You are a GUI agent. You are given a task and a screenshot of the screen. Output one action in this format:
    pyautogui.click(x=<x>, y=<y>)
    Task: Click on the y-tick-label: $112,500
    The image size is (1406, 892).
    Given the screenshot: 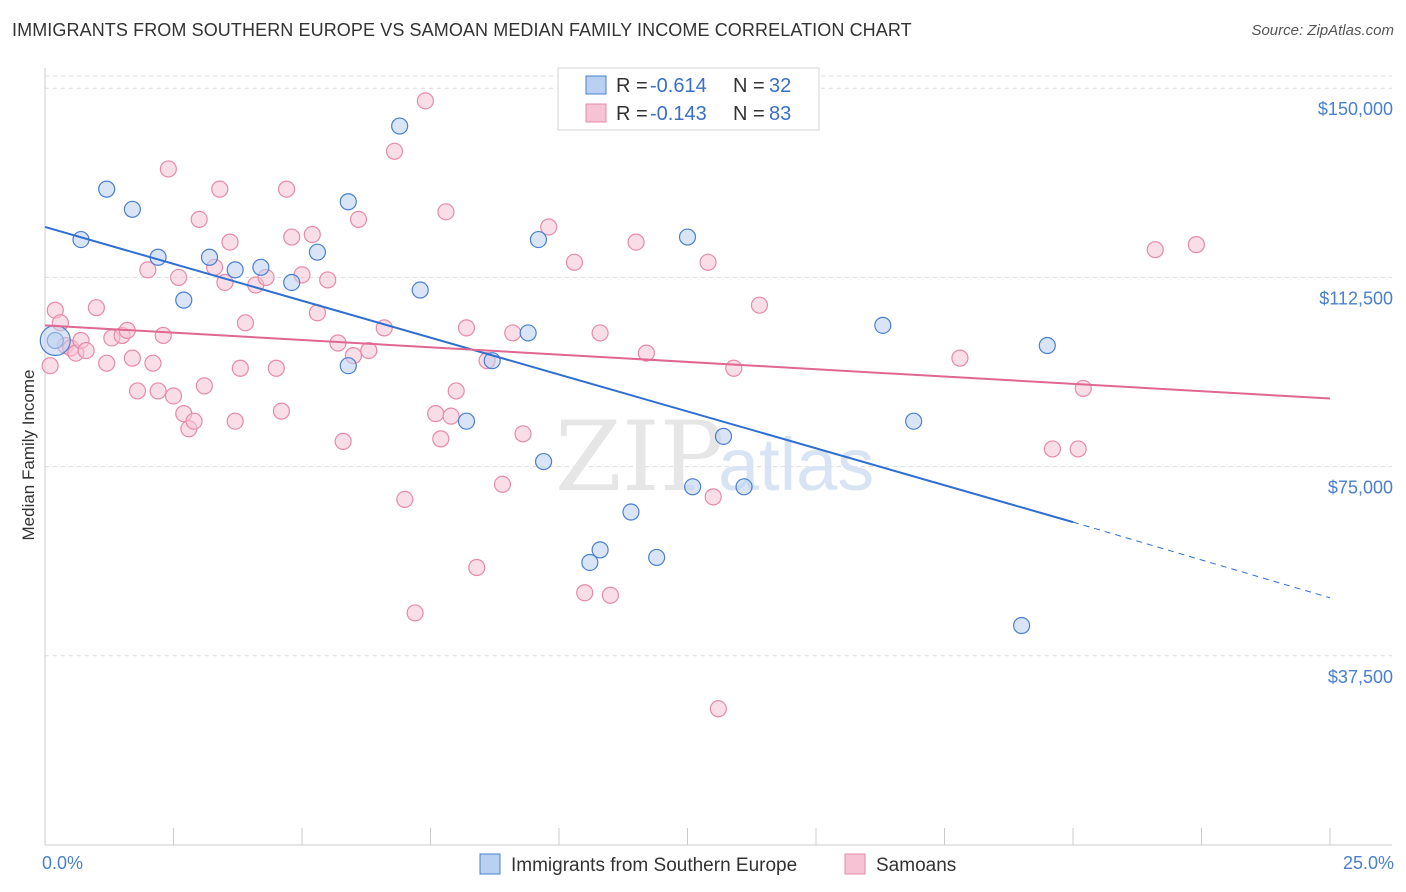 What is the action you would take?
    pyautogui.click(x=1356, y=298)
    